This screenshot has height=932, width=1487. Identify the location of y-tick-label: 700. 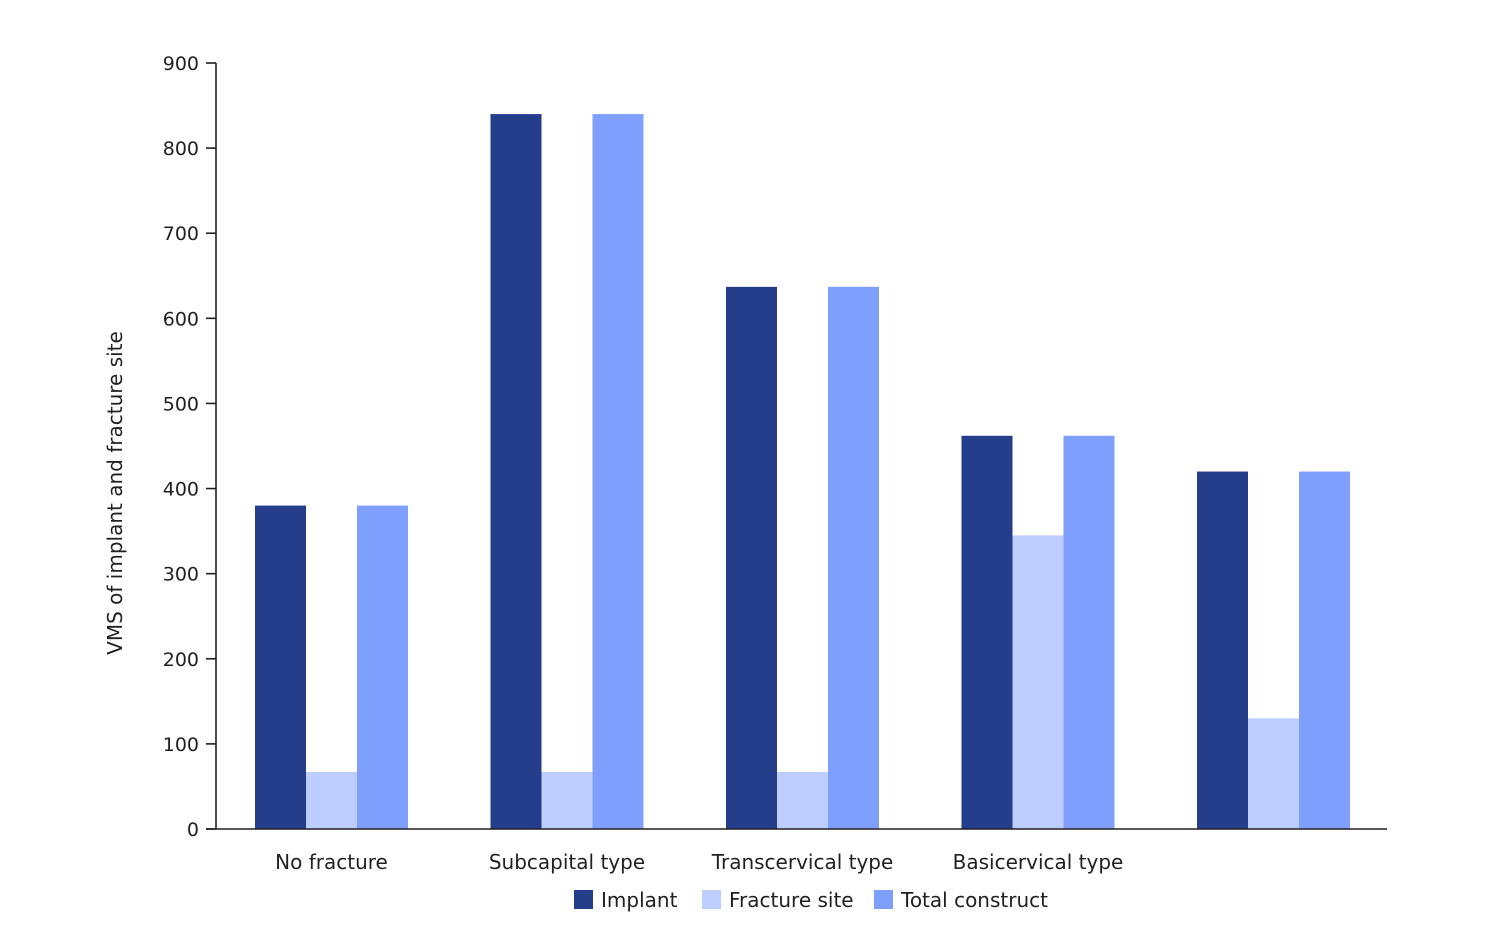
(181, 234).